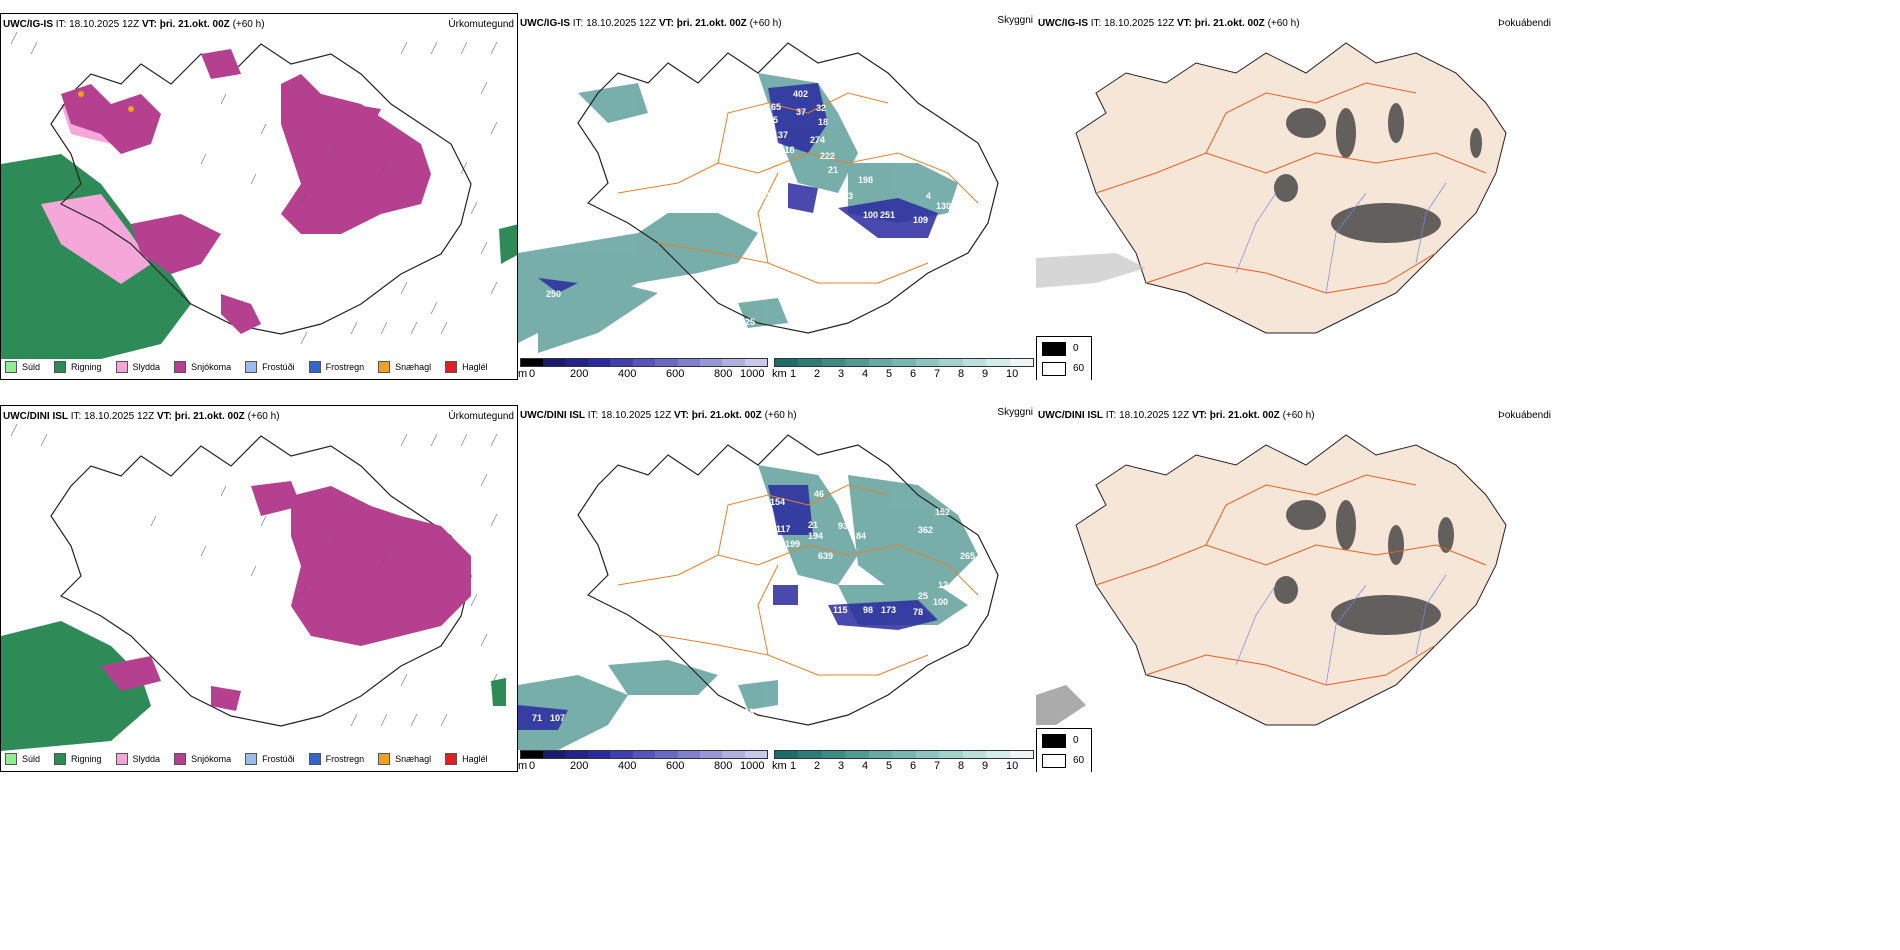  Describe the element at coordinates (817, 140) in the screenshot. I see `vis-label: 274` at that location.